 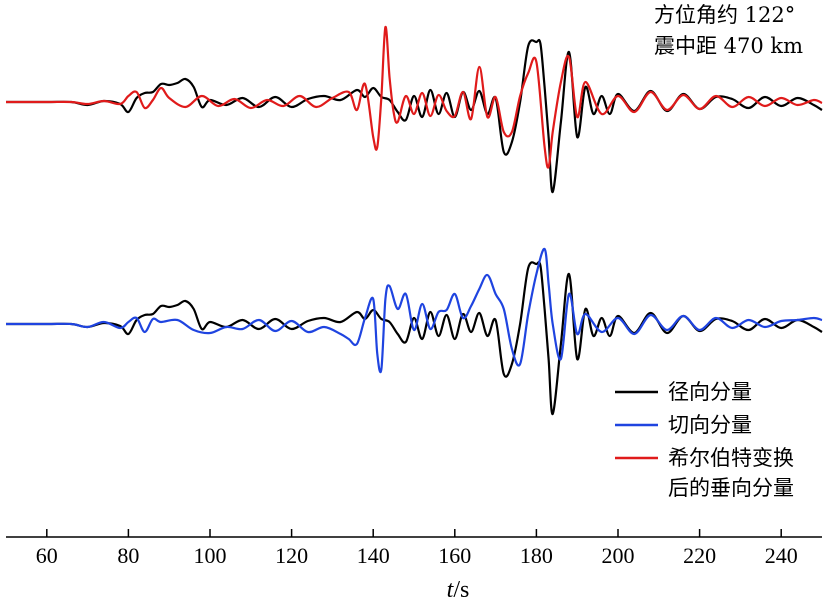 What do you see at coordinates (731, 488) in the screenshot?
I see `legend-label-hilbert-line2: 后的垂向分量` at bounding box center [731, 488].